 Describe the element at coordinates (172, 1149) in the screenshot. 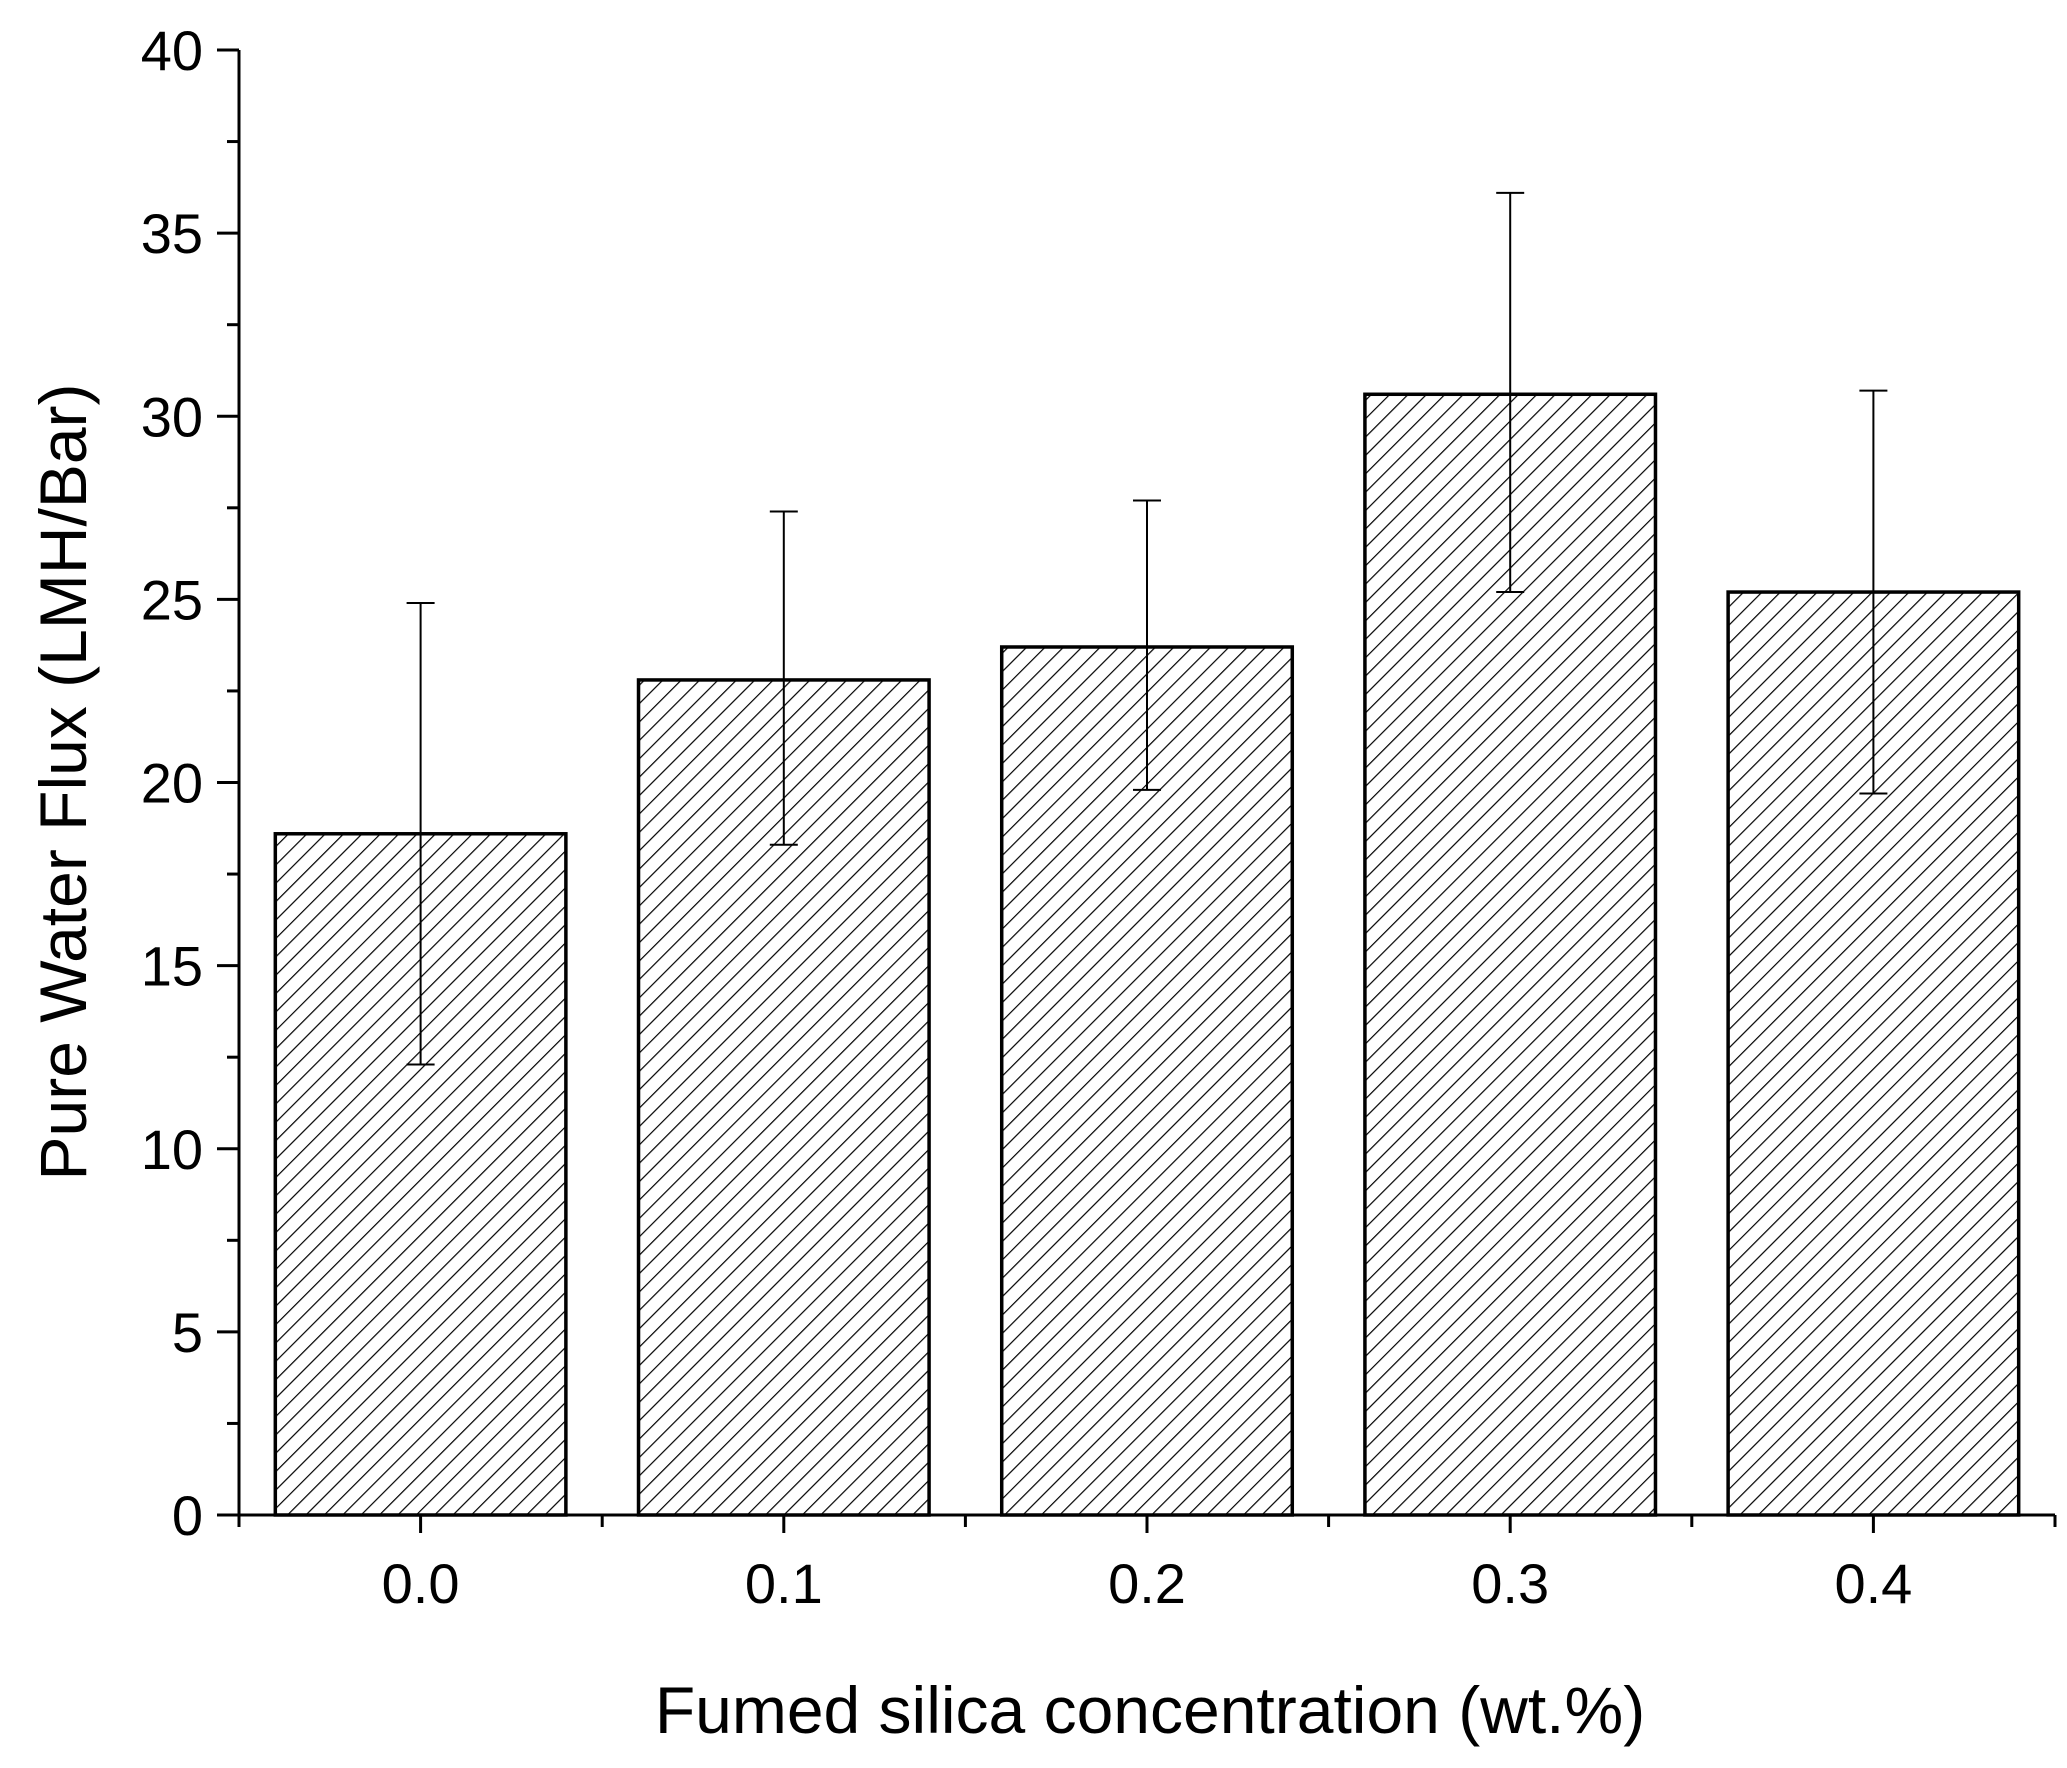

I see `y-tick-label: 10` at that location.